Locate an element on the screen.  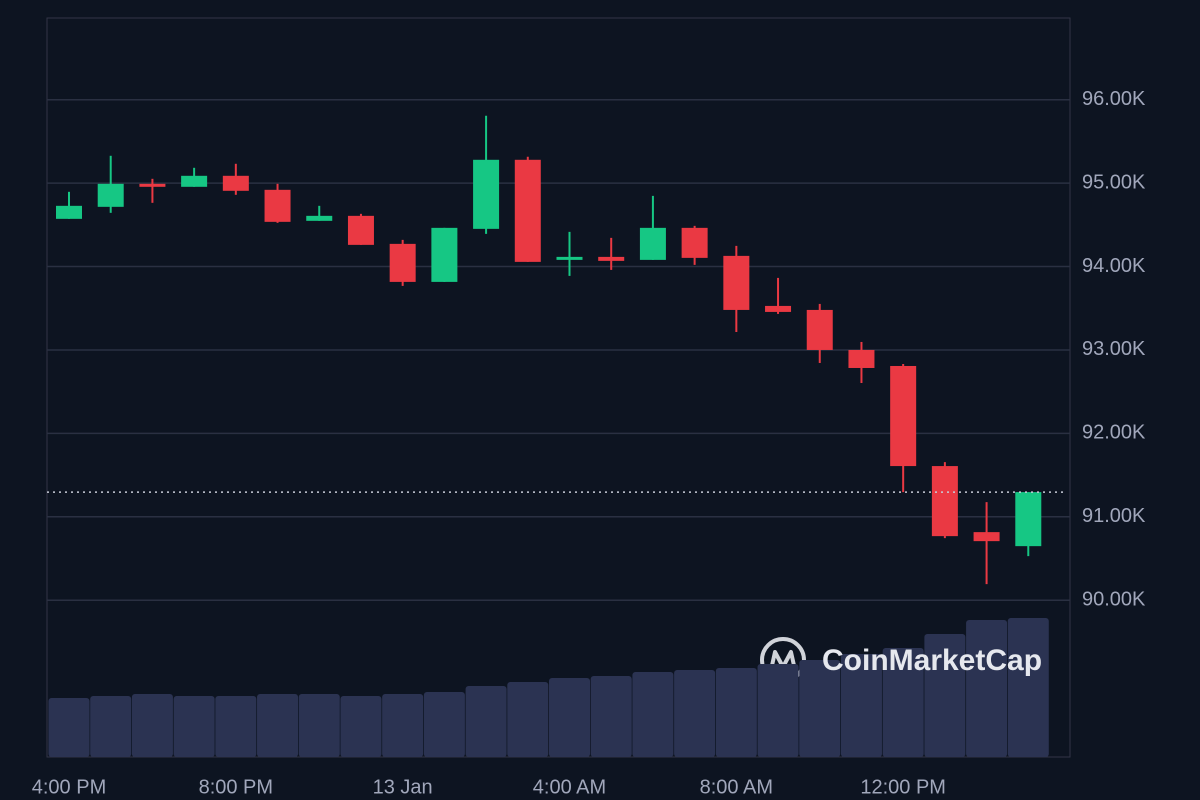
watermark: CoinMarketCap is located at coordinates (932, 660).